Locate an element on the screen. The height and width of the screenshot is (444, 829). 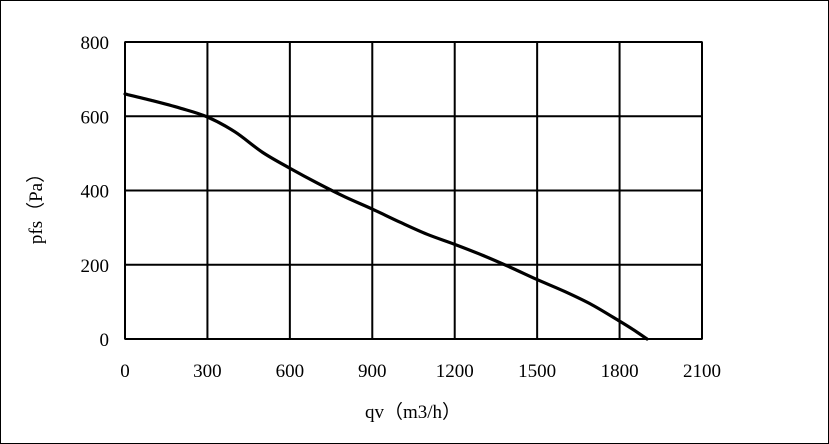
x-tick-label: 300 is located at coordinates (207, 371).